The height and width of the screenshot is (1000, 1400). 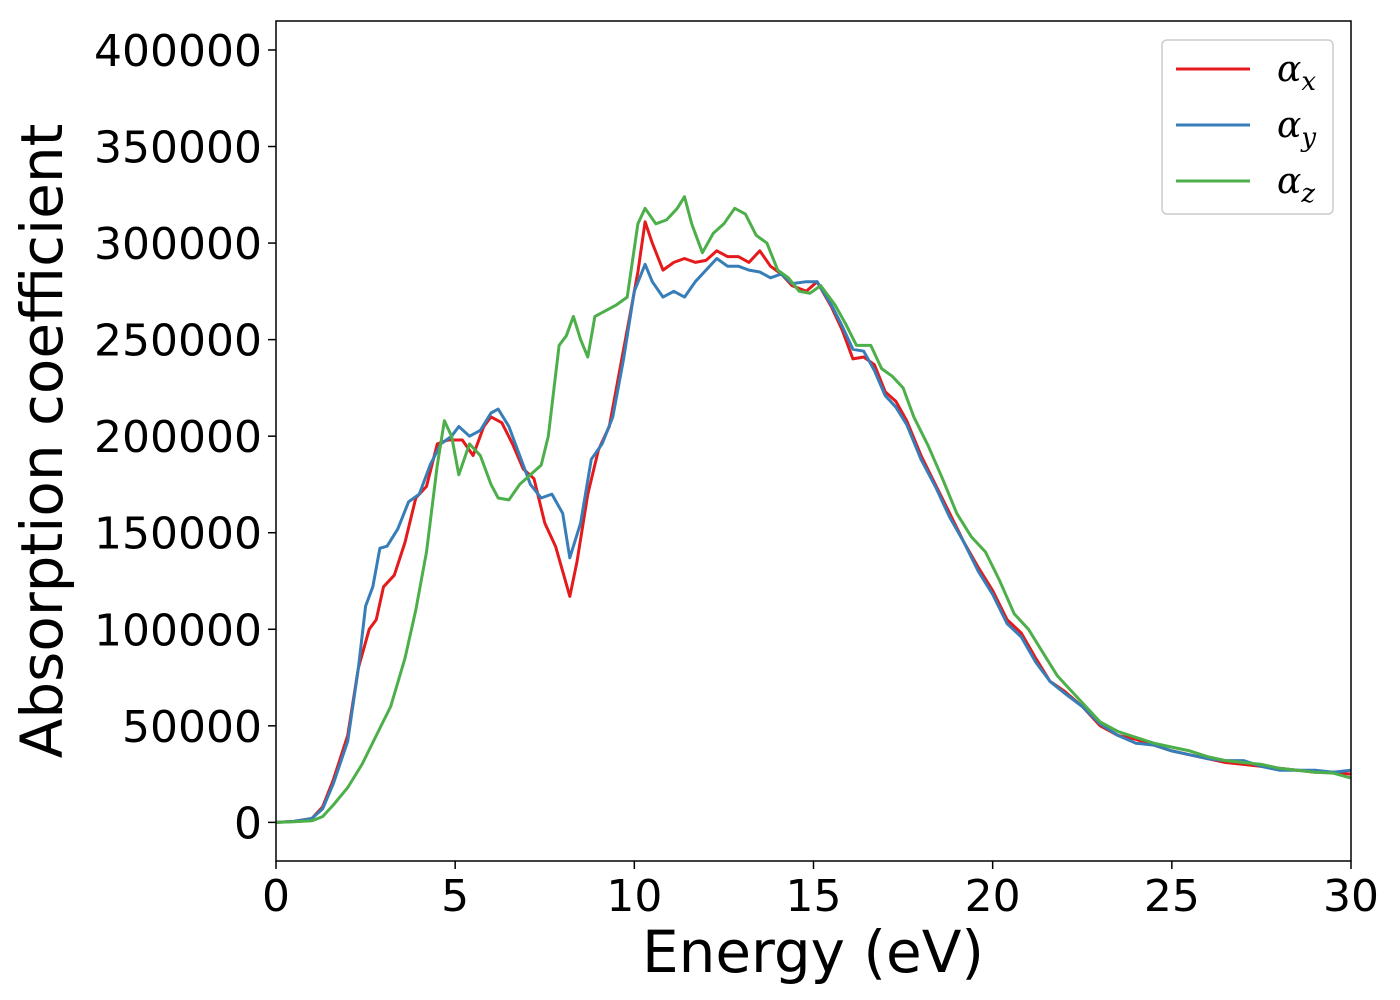 I want to click on y-tick-label: 350000, so click(x=178, y=148).